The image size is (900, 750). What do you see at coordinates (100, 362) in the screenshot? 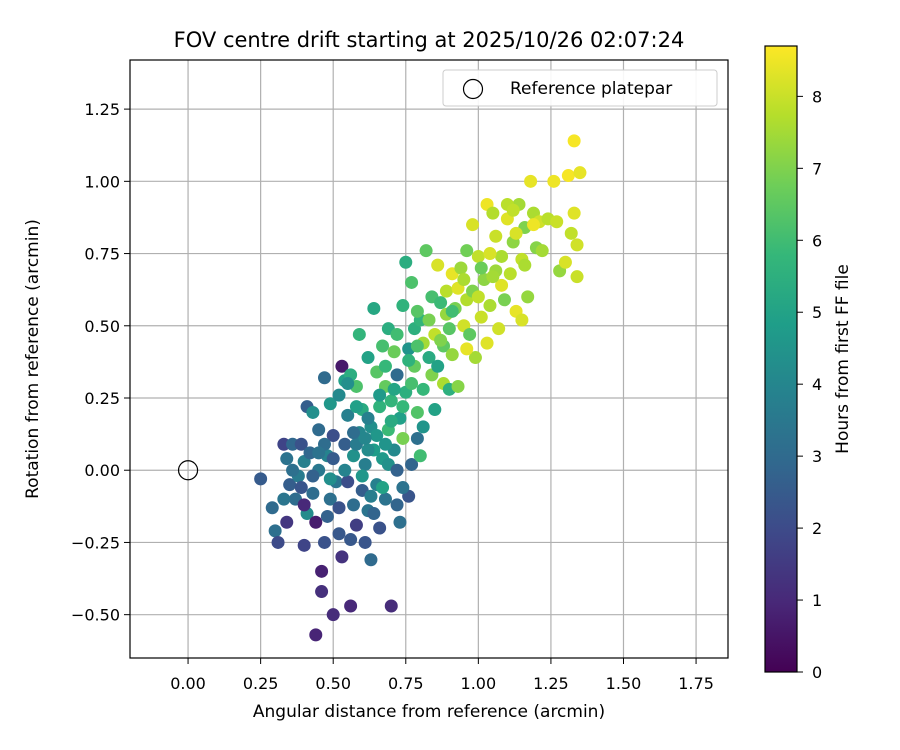
I see `y-axis-ticks: −0.50 −0.25 0.00 0.25 0.50 0.75 1.00 1.25` at bounding box center [100, 362].